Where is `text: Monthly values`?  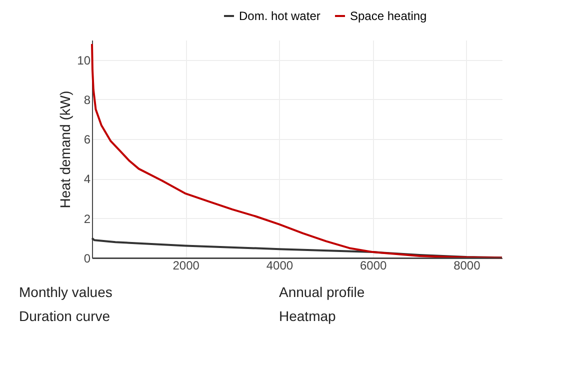
text: Monthly values is located at coordinates (65, 292).